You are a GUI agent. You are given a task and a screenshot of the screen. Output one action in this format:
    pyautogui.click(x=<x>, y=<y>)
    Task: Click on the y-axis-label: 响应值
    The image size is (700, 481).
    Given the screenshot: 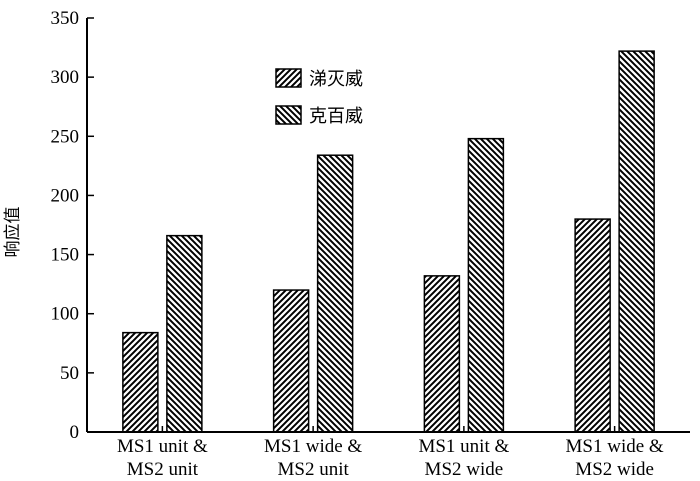 What is the action you would take?
    pyautogui.click(x=13, y=232)
    